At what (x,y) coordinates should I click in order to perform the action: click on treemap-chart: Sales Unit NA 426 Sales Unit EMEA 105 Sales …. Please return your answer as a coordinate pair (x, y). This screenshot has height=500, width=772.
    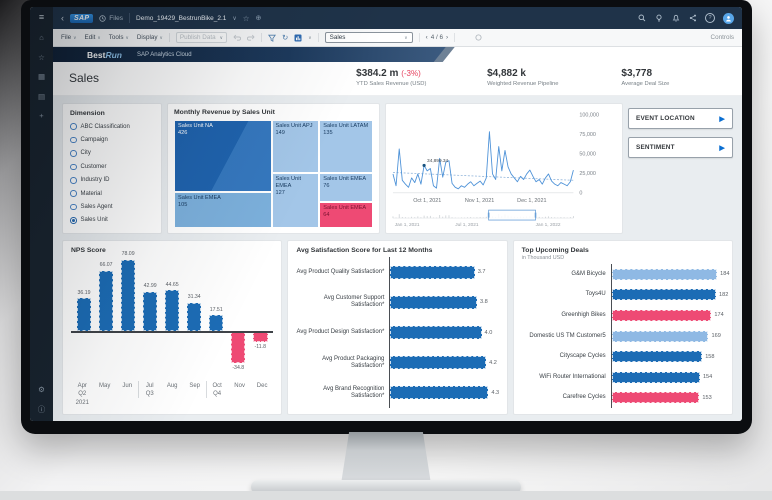
    Looking at the image, I should click on (273, 174).